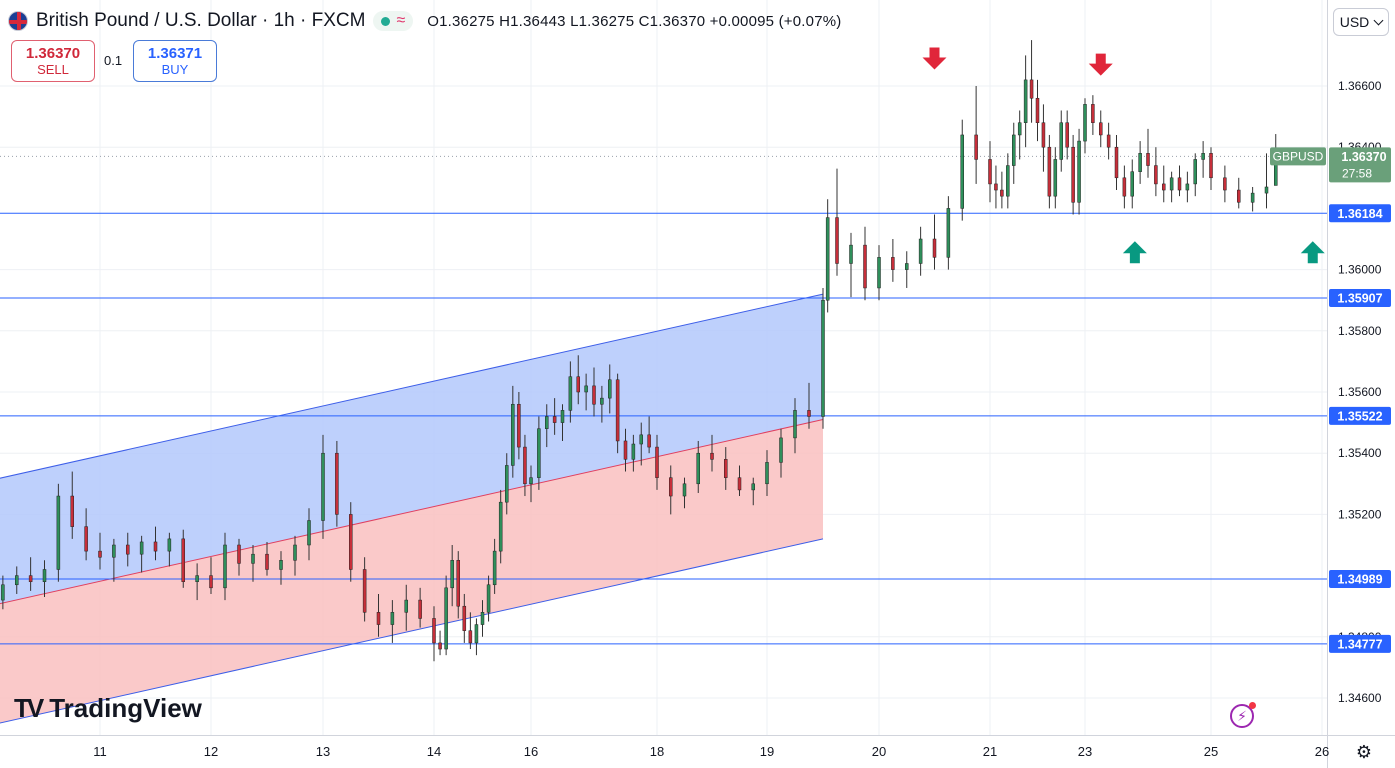 The height and width of the screenshot is (768, 1395). I want to click on time-tick-label: 16, so click(531, 751).